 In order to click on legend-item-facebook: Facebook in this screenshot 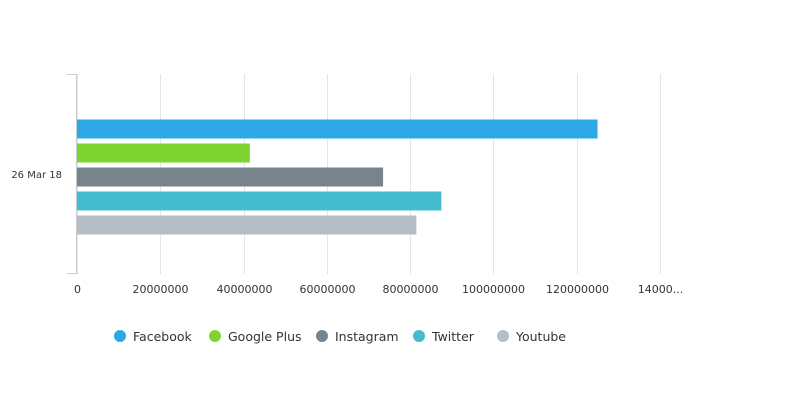, I will do `click(153, 336)`.